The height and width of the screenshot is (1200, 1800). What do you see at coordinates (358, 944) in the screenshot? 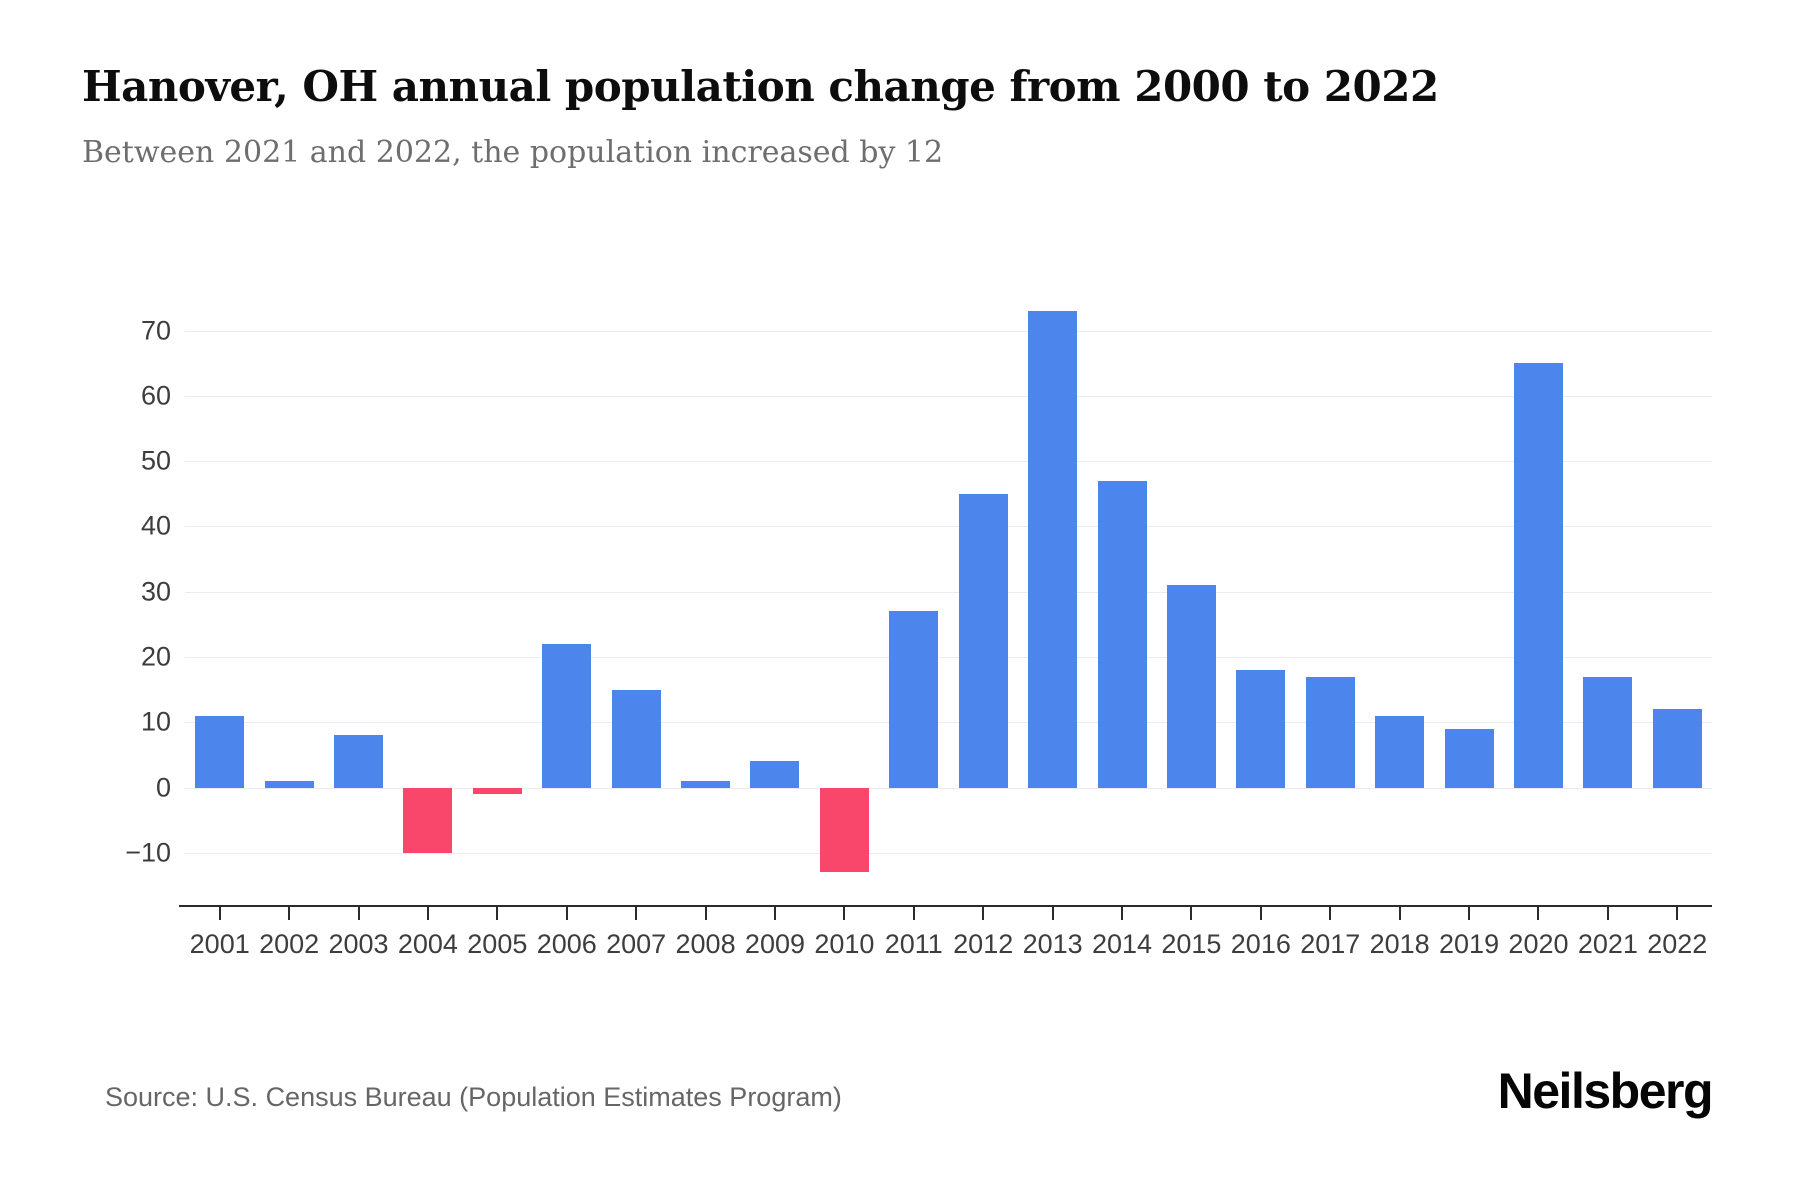
I see `x-axis-label-2003: 2003` at bounding box center [358, 944].